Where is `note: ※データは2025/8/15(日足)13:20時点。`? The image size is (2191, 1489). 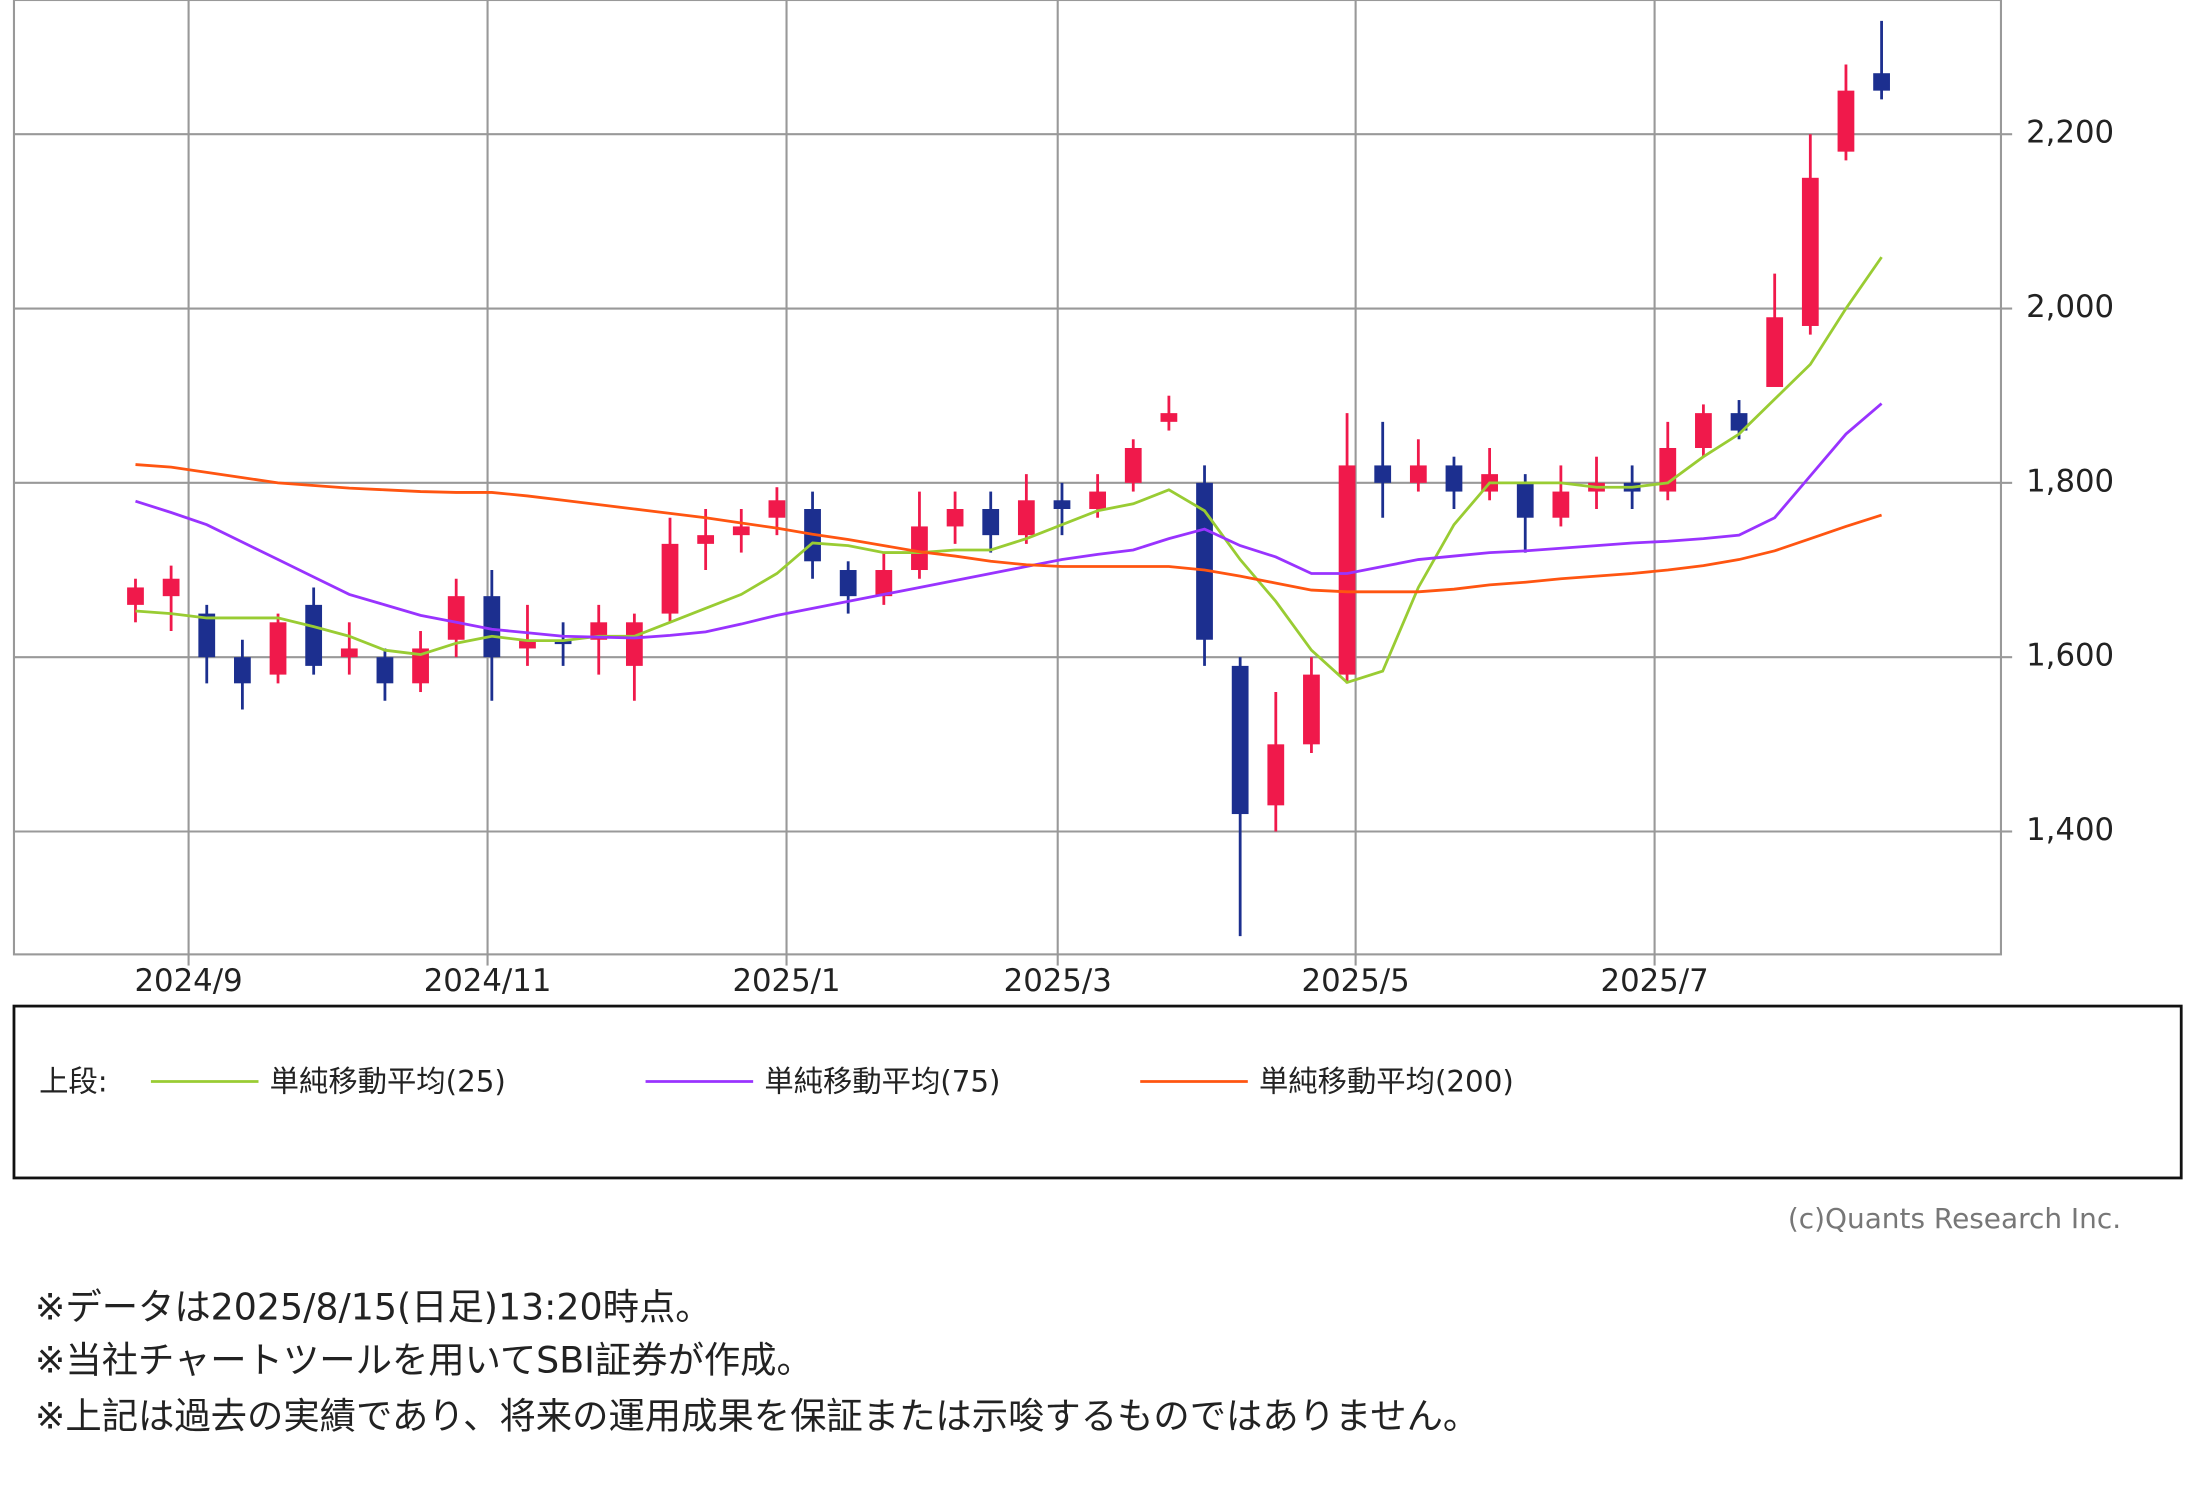 note: ※データは2025/8/15(日足)13:20時点。 is located at coordinates (373, 1306).